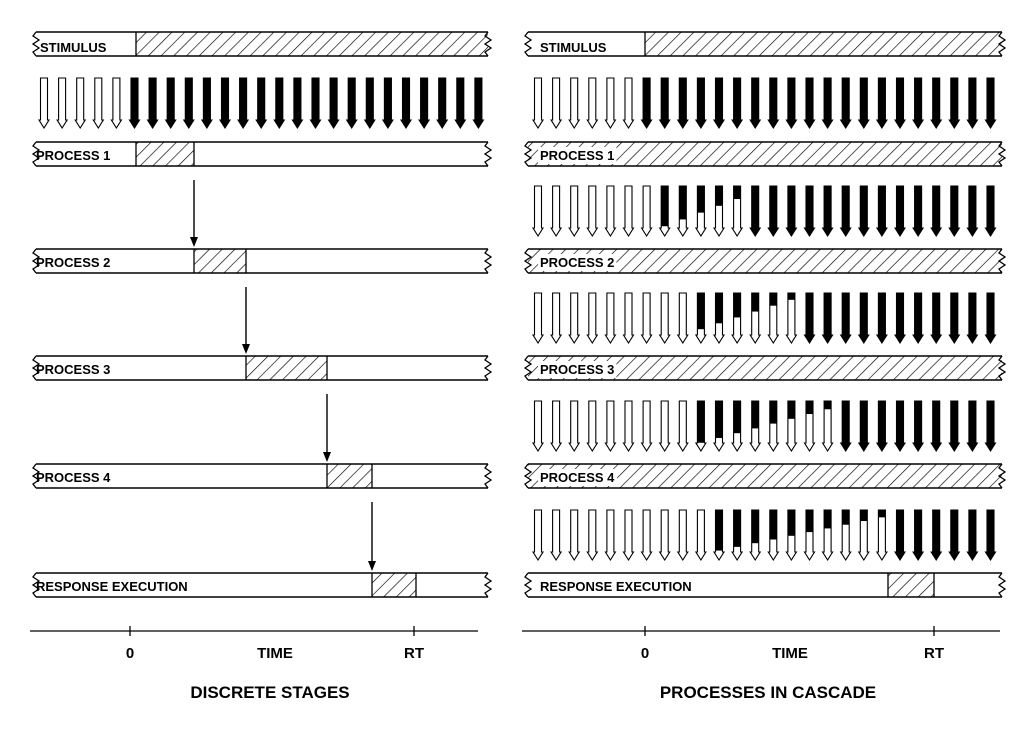  I want to click on cascade-arrow-5-outline, so click(881, 535).